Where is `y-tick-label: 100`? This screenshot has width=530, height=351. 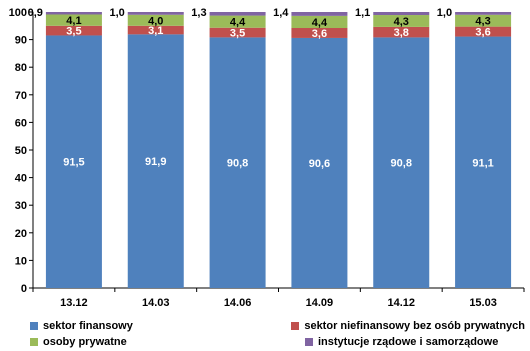 y-tick-label: 100 is located at coordinates (18, 13).